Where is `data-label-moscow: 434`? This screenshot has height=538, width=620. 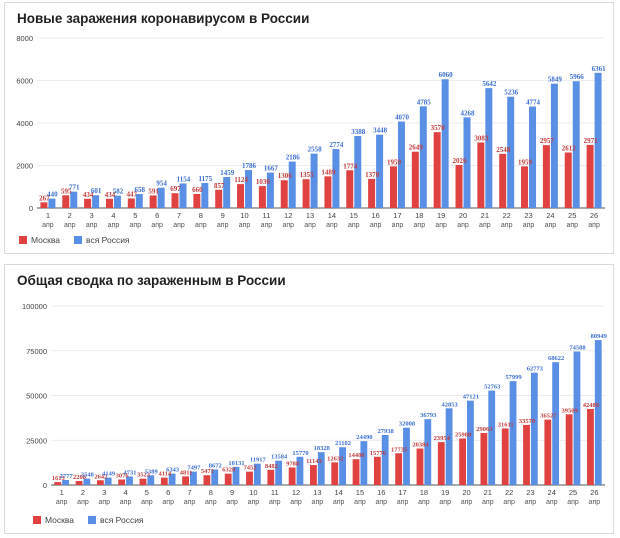 data-label-moscow: 434 is located at coordinates (110, 195).